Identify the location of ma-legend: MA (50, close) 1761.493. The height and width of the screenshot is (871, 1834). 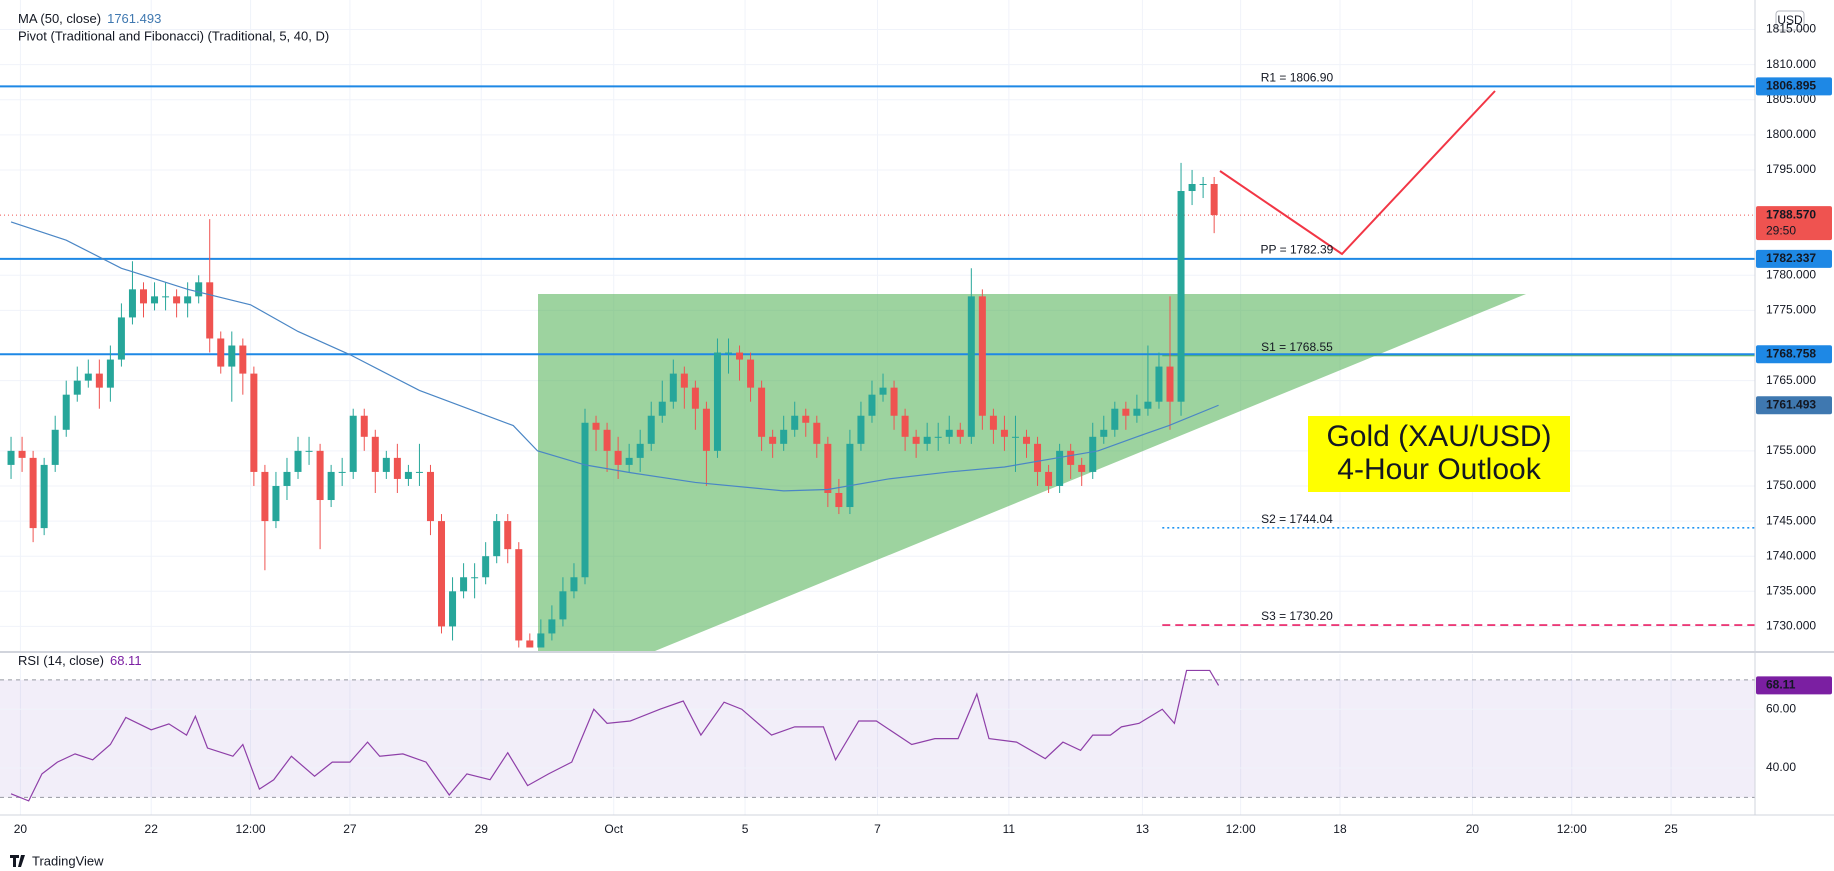
(89, 18).